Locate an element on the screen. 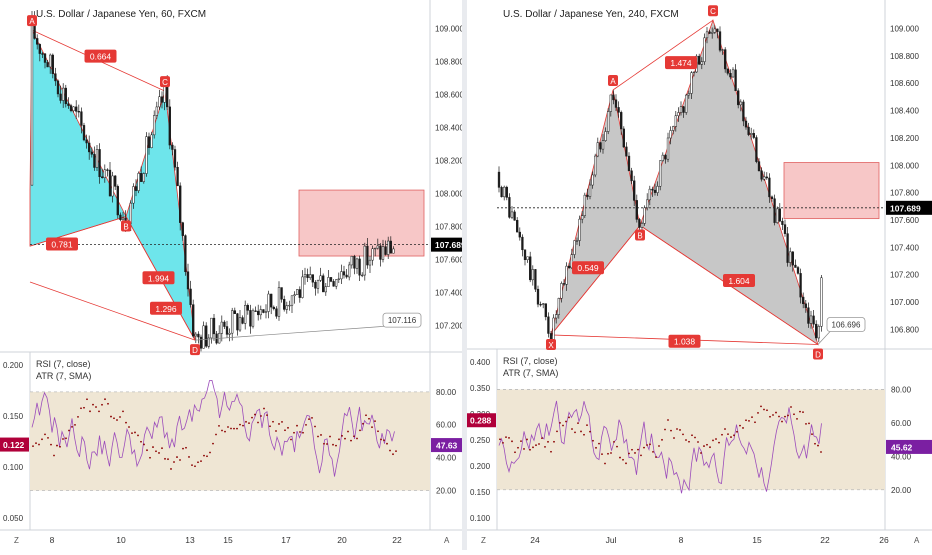  rsi-legend-label: RSI (7, close) is located at coordinates (530, 361).